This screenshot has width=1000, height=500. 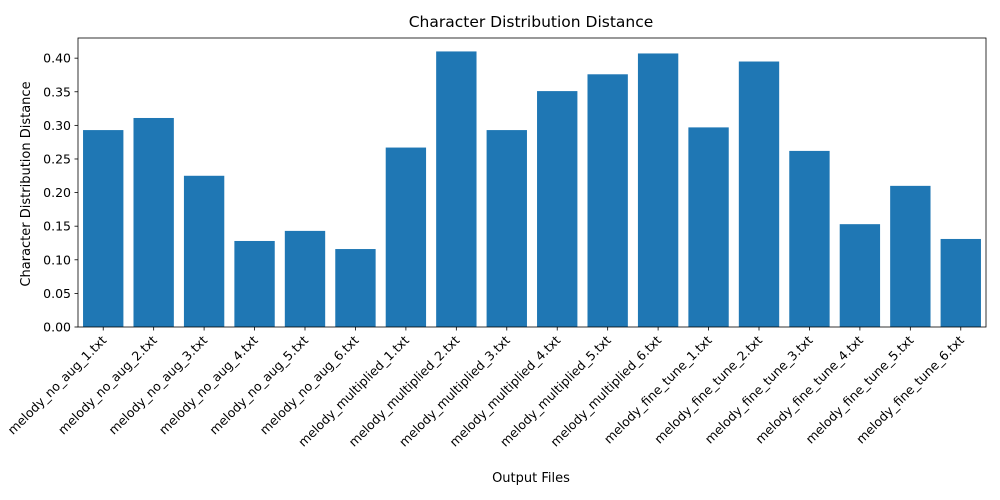 What do you see at coordinates (309, 384) in the screenshot?
I see `x-tick-label: melody_no_aug_6.txt` at bounding box center [309, 384].